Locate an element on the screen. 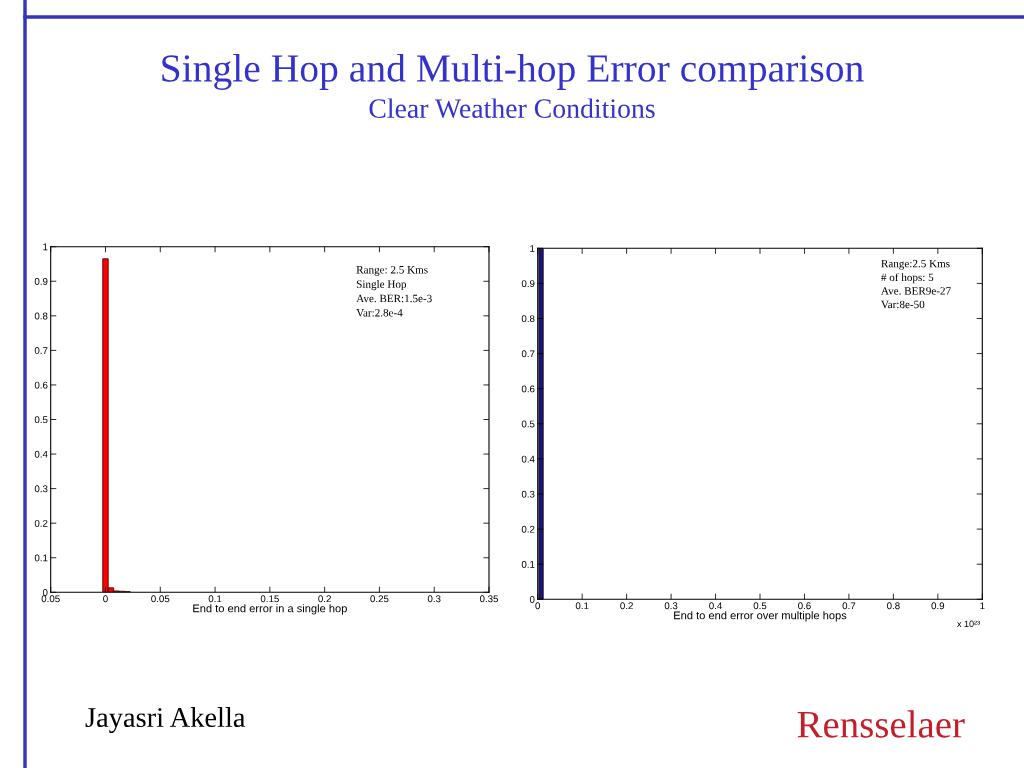  annotation: Range: 2.5 Kms Single Hop Ave. BER:1.5e-3 Var:2.8e-4 is located at coordinates (394, 291).